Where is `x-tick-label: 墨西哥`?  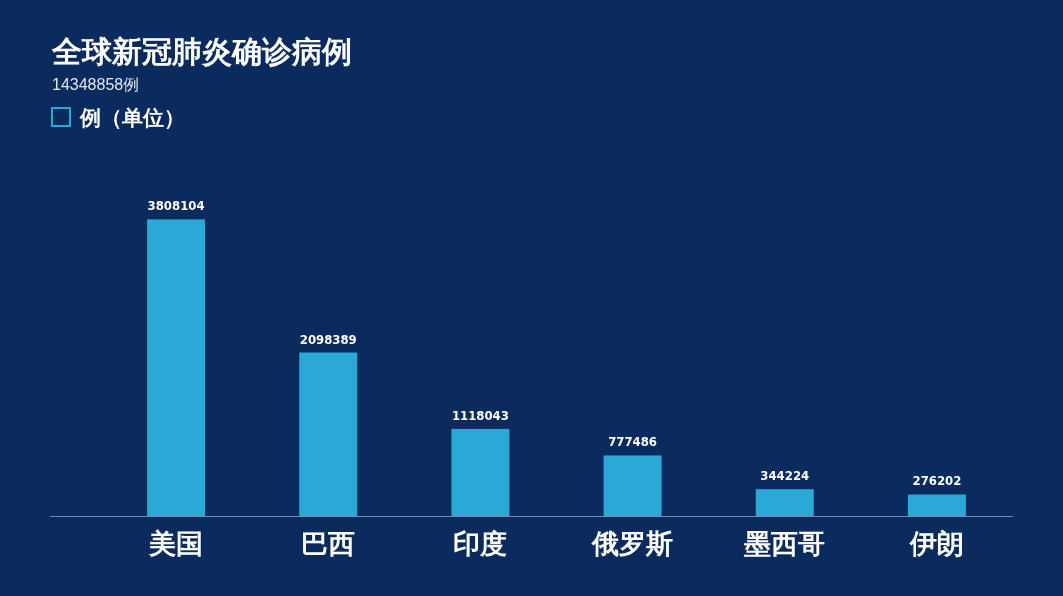 x-tick-label: 墨西哥 is located at coordinates (784, 543).